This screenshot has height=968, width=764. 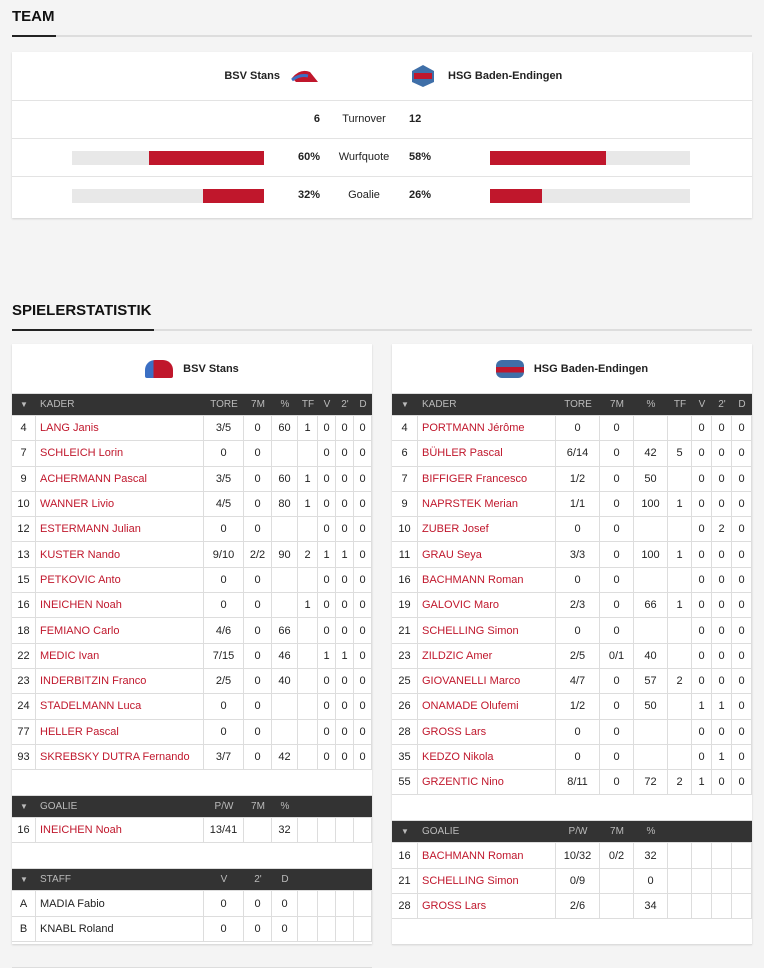 I want to click on cell: B, so click(x=24, y=929).